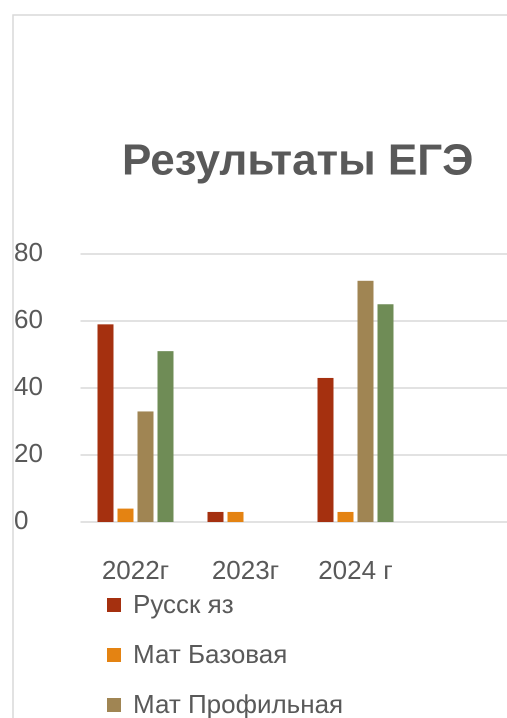 Image resolution: width=507 pixels, height=718 pixels. Describe the element at coordinates (28, 252) in the screenshot. I see `y-tick-label: 80` at that location.